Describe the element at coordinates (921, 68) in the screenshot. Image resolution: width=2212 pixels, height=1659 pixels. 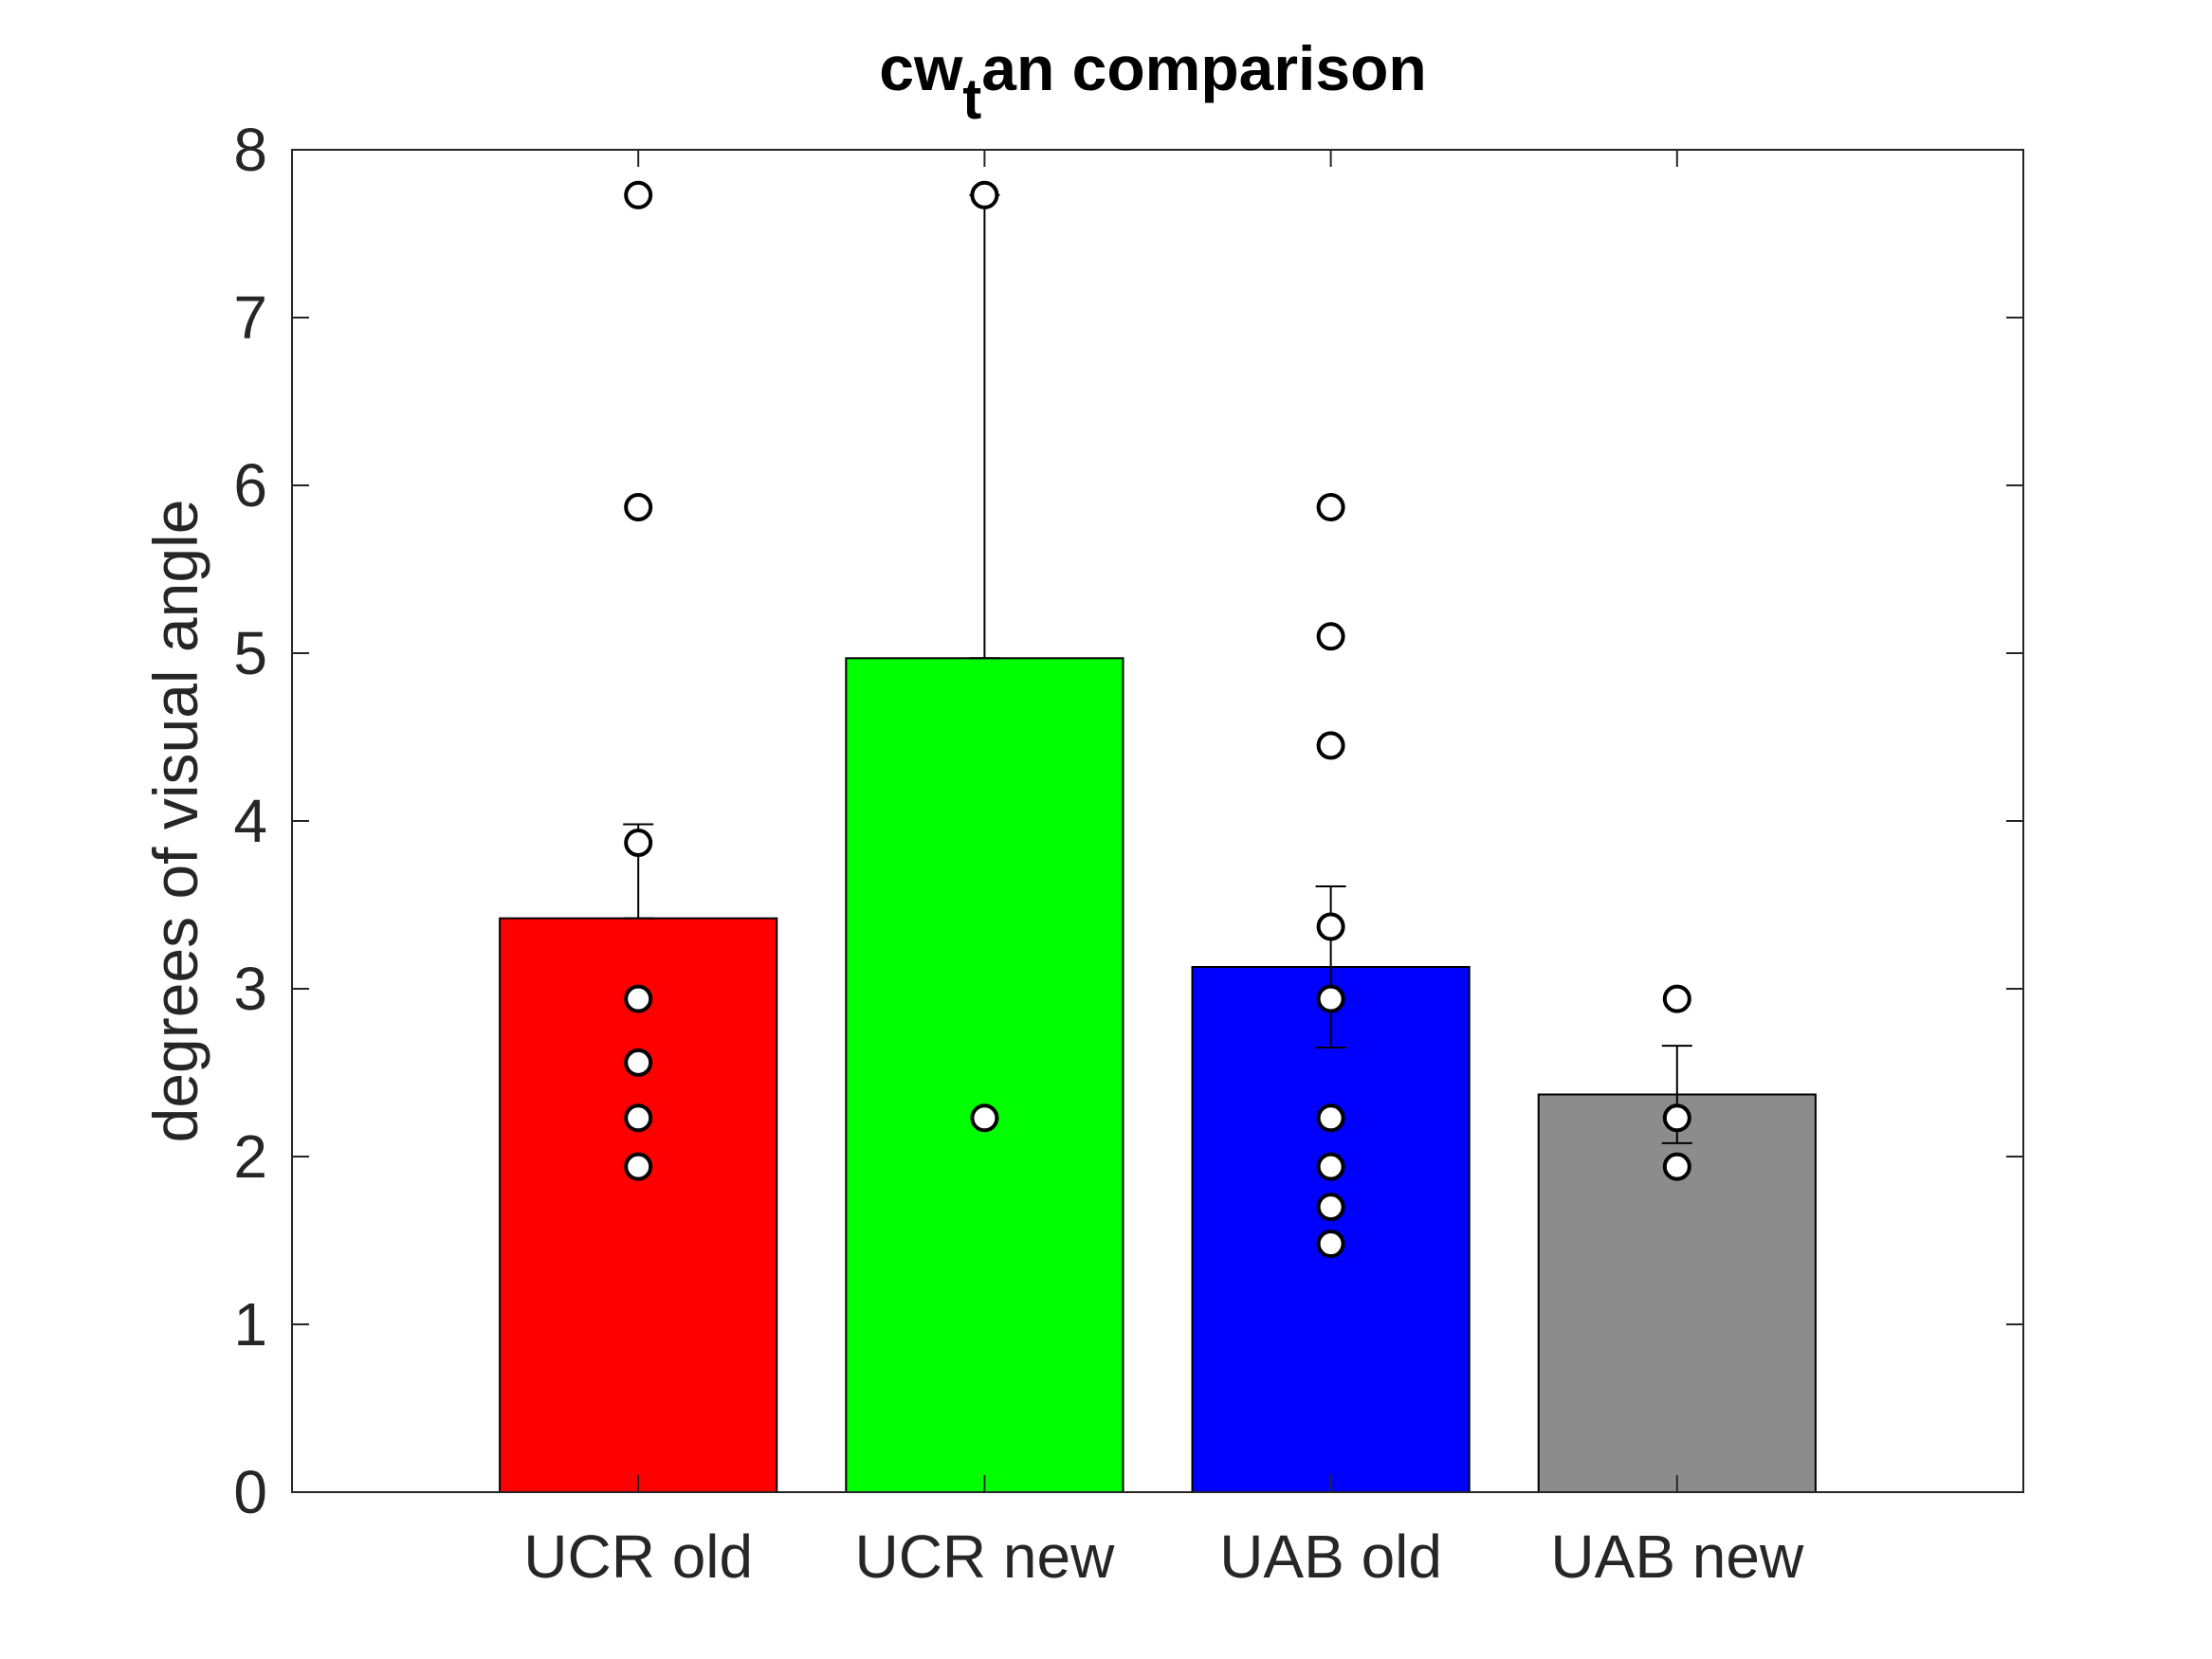
I see `chart-title-main: cw` at that location.